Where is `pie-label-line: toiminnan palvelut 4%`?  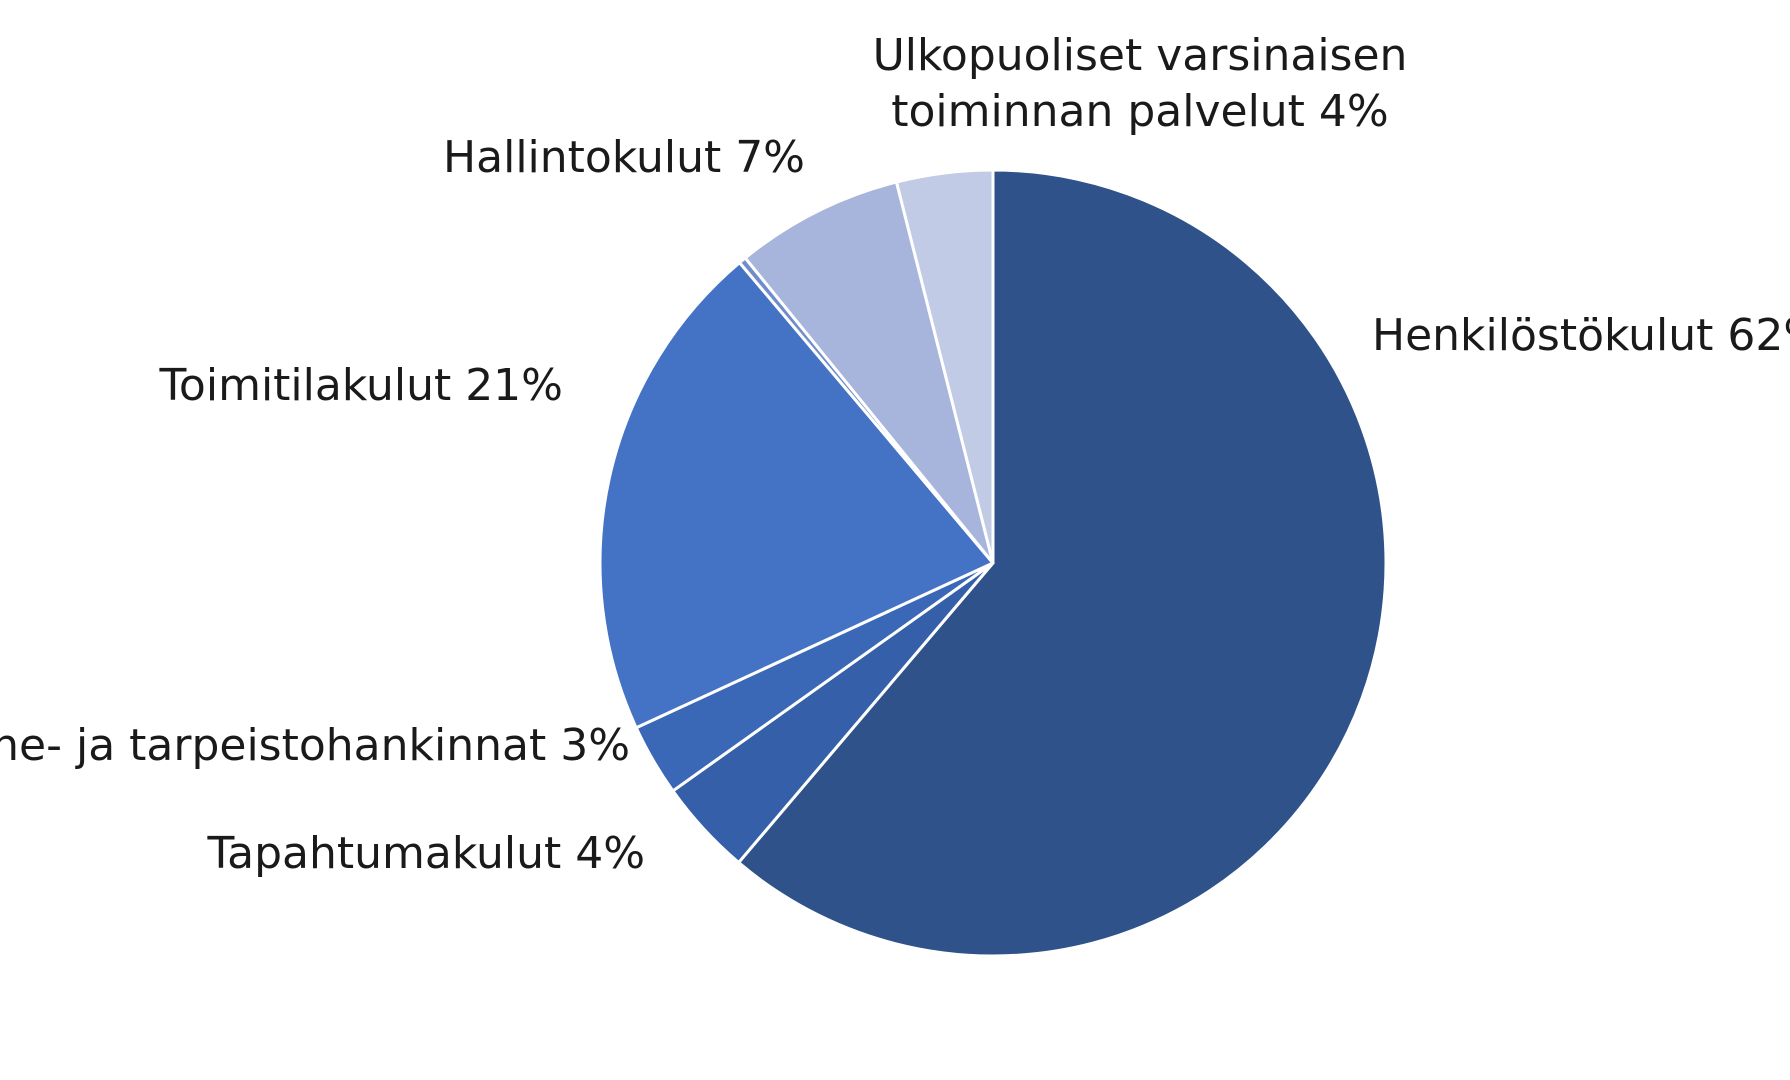
pie-label-line: toiminnan palvelut 4% is located at coordinates (1139, 111).